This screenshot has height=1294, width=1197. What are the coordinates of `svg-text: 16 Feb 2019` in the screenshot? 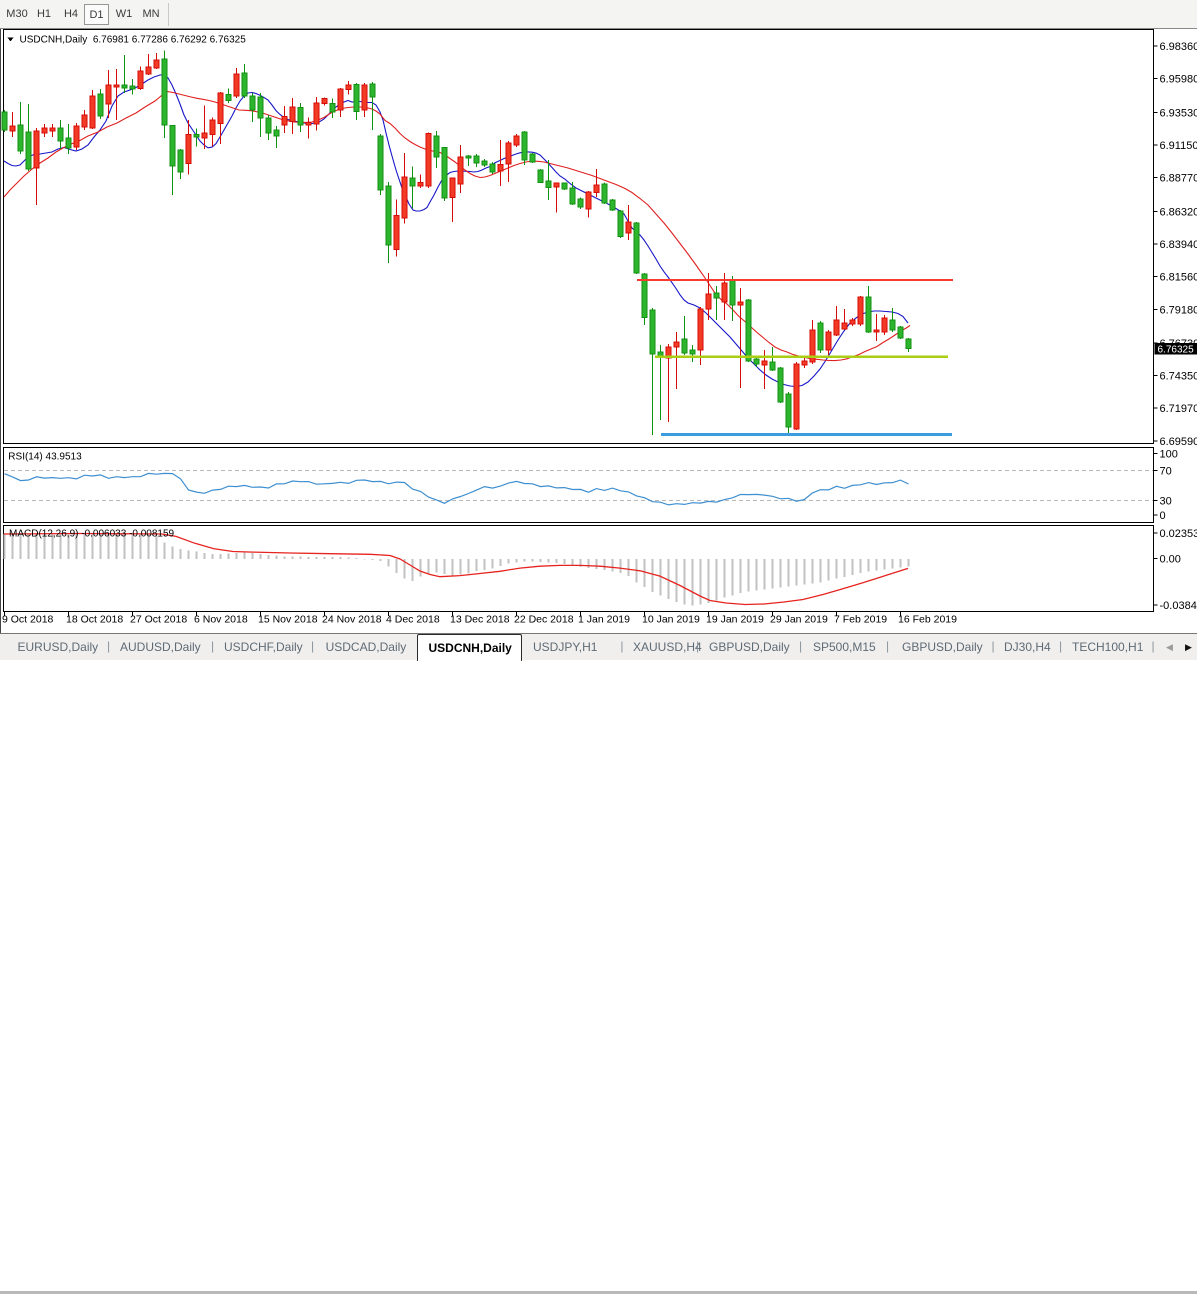 It's located at (927, 620).